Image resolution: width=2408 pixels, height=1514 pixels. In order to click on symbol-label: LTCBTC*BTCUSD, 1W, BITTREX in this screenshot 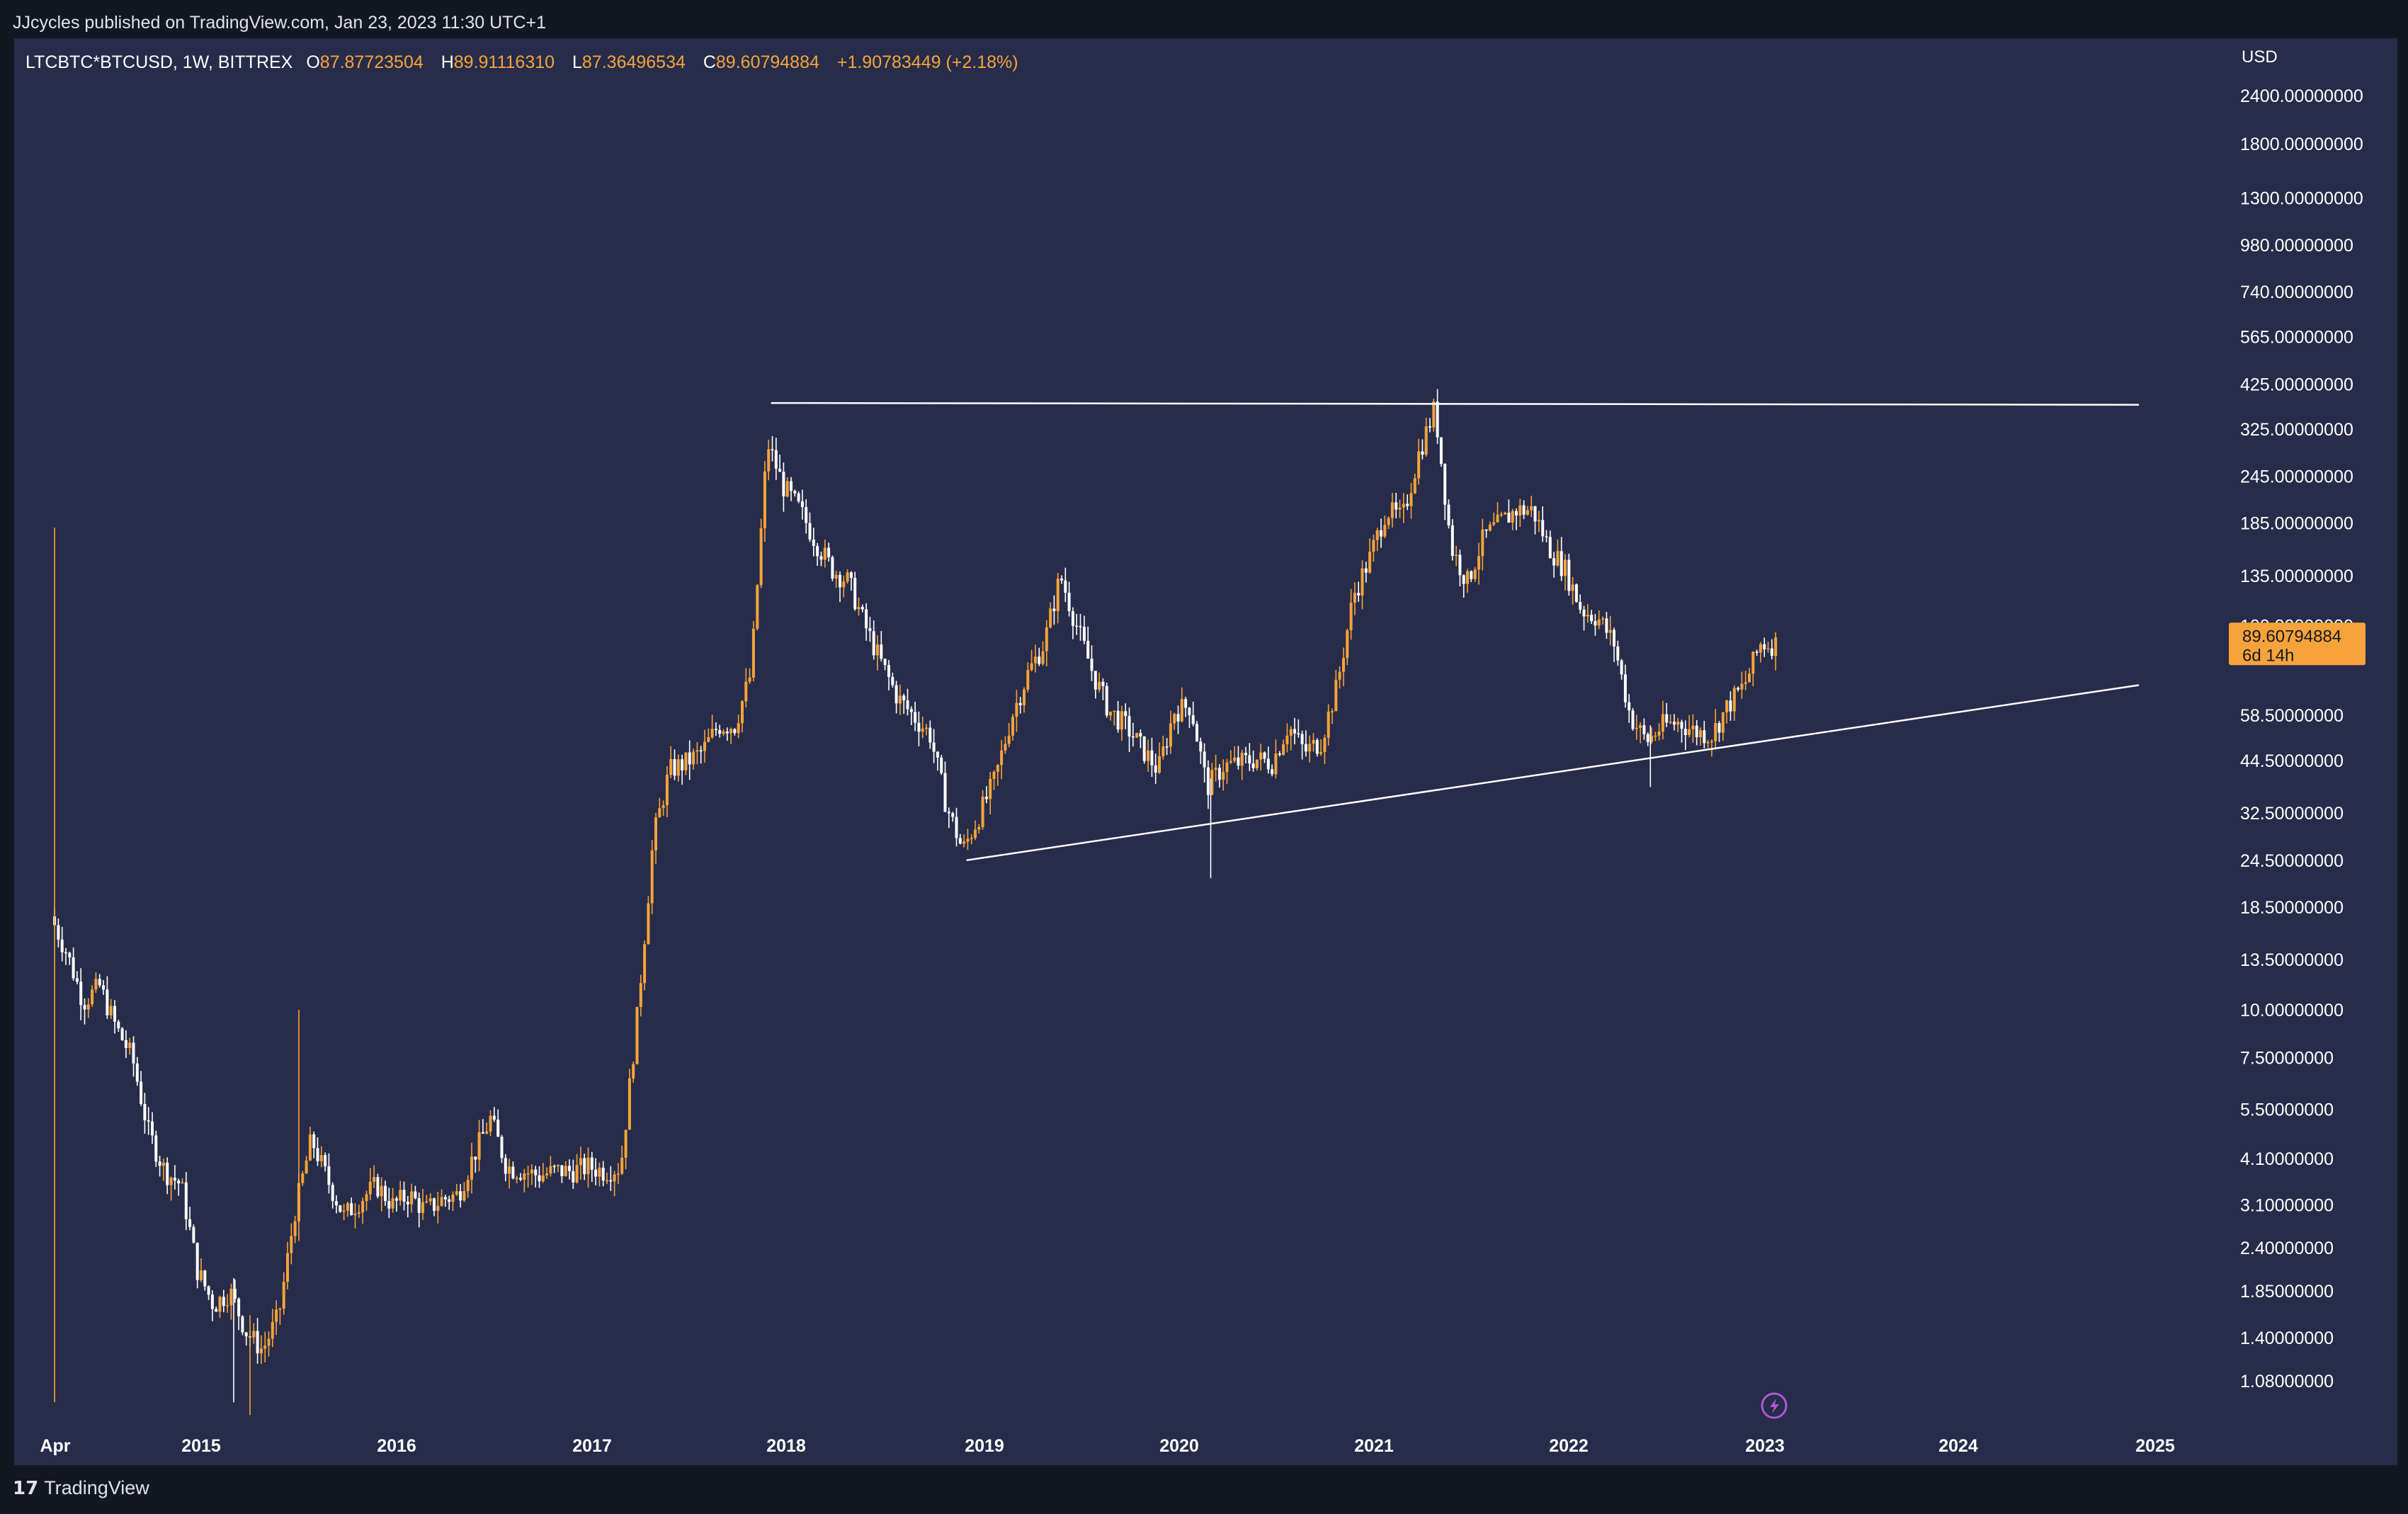, I will do `click(159, 62)`.